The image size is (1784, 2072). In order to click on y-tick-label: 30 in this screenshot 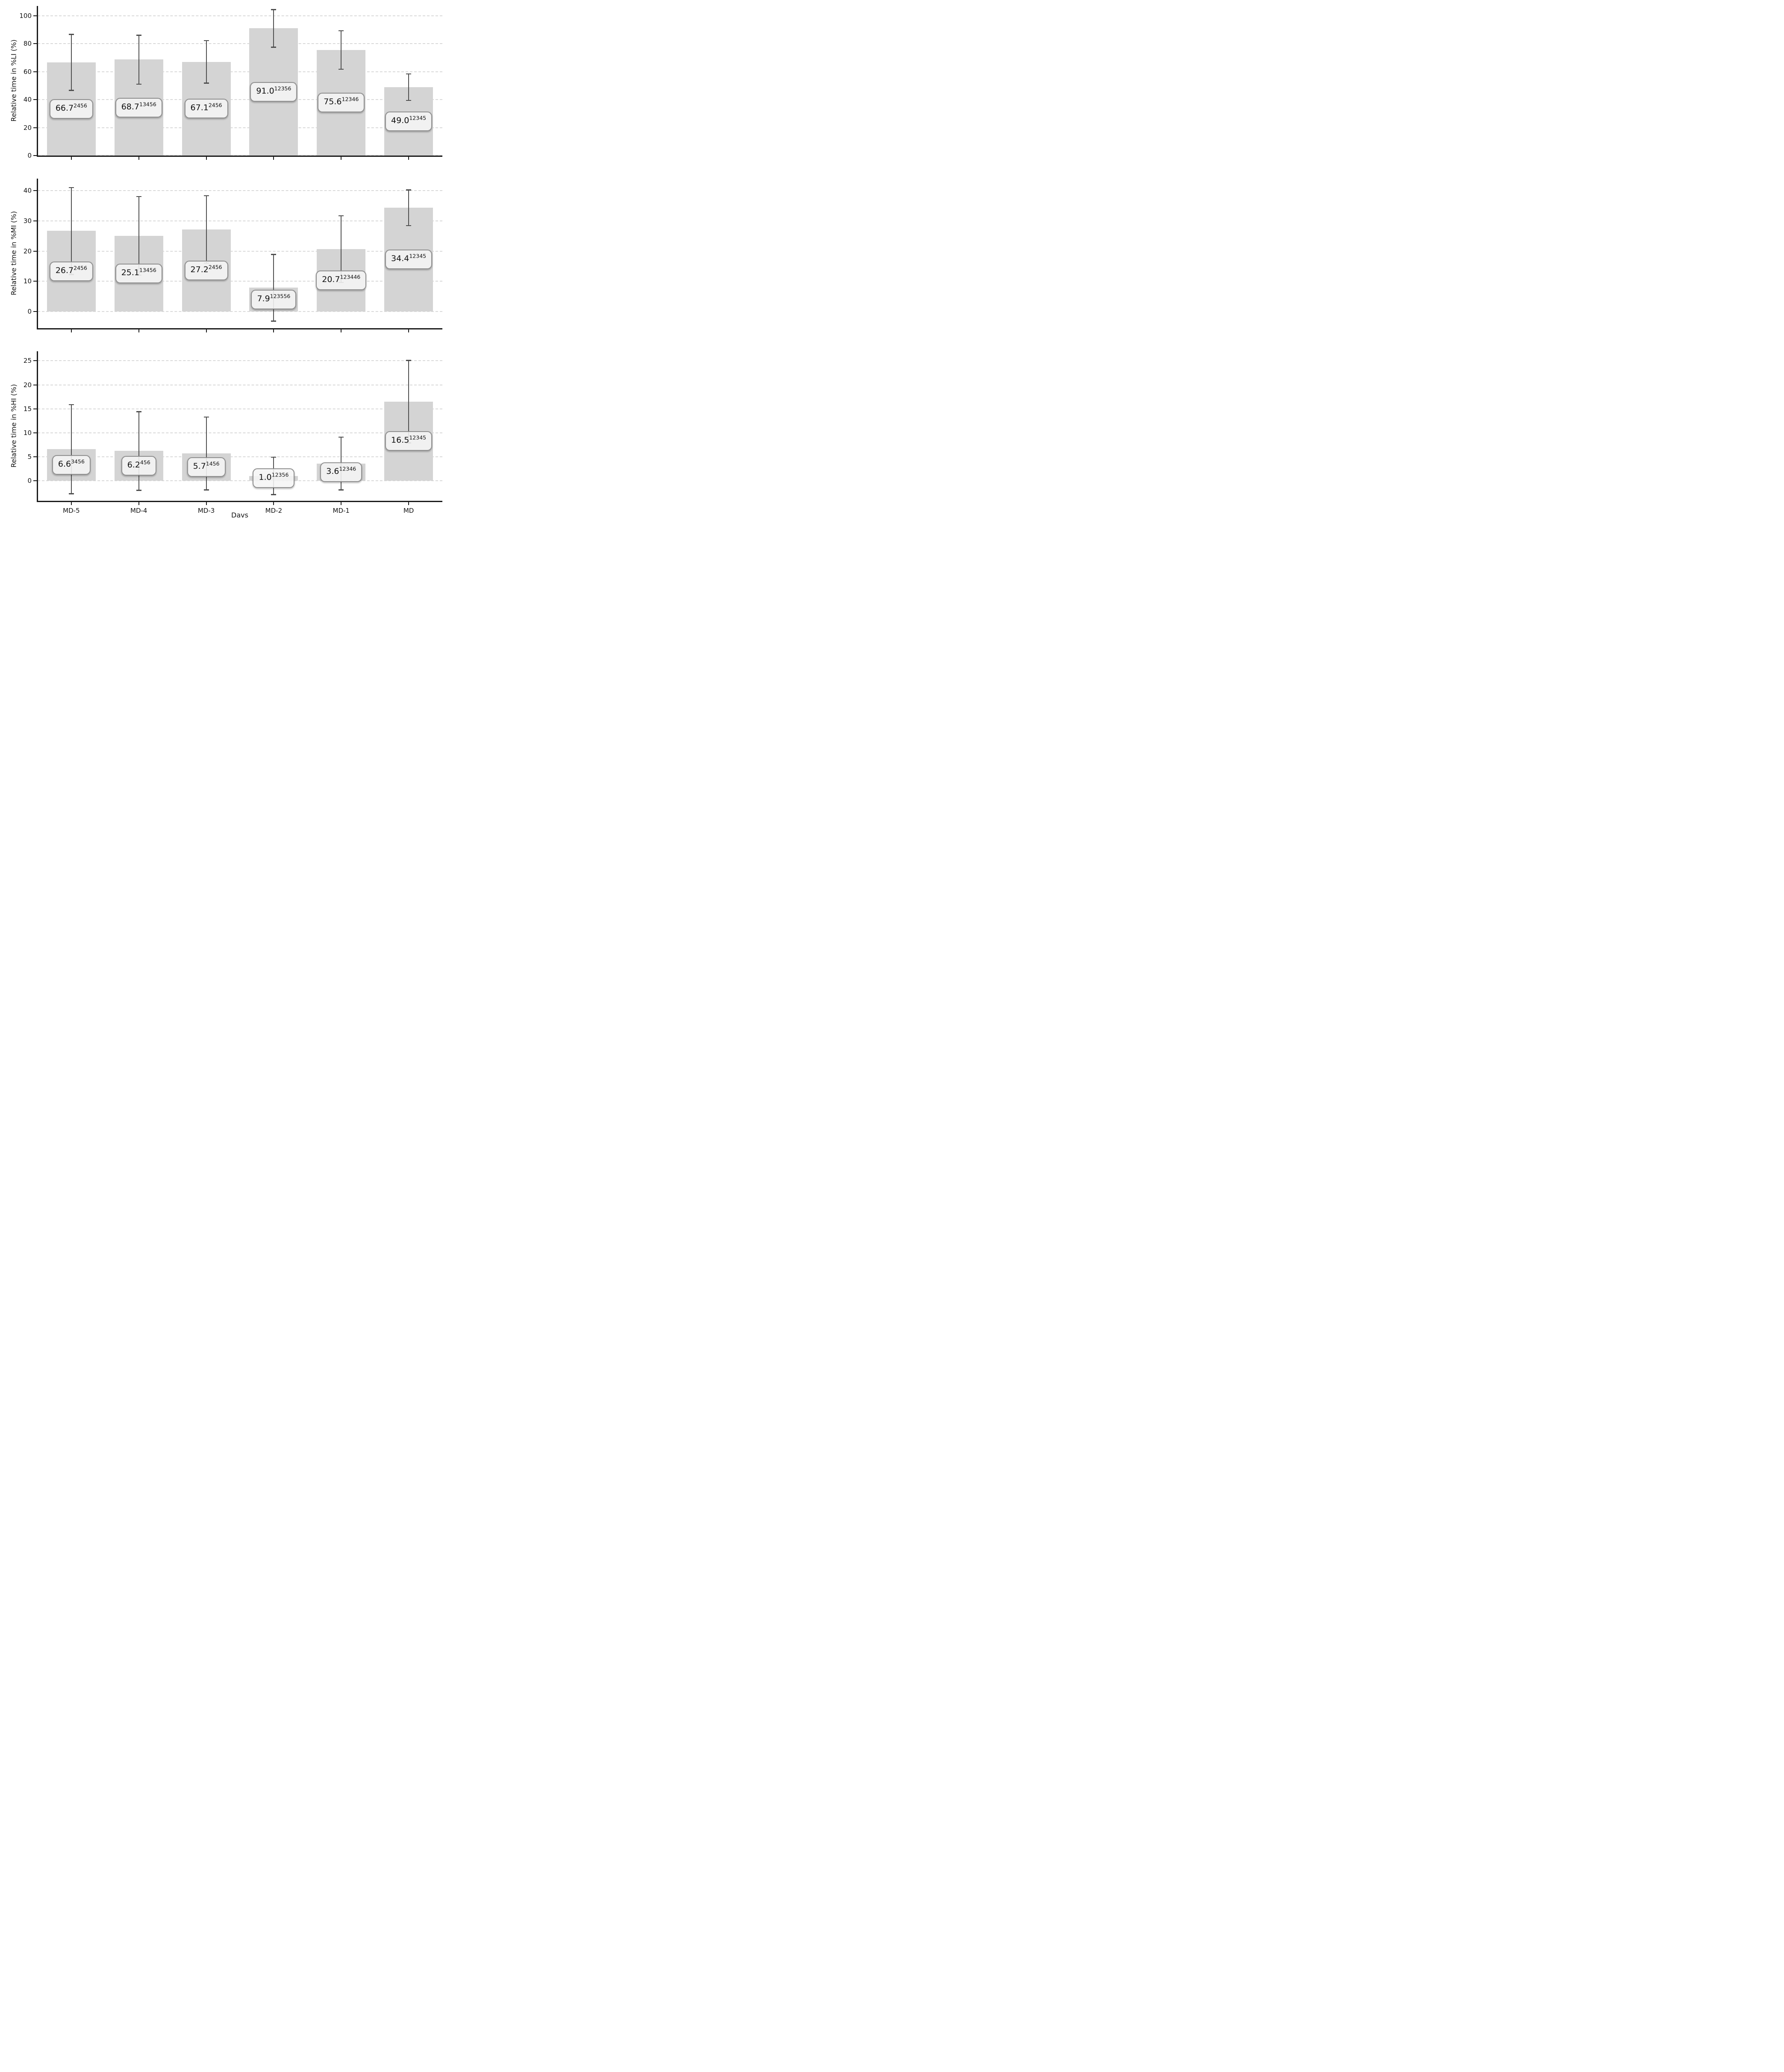, I will do `click(27, 221)`.